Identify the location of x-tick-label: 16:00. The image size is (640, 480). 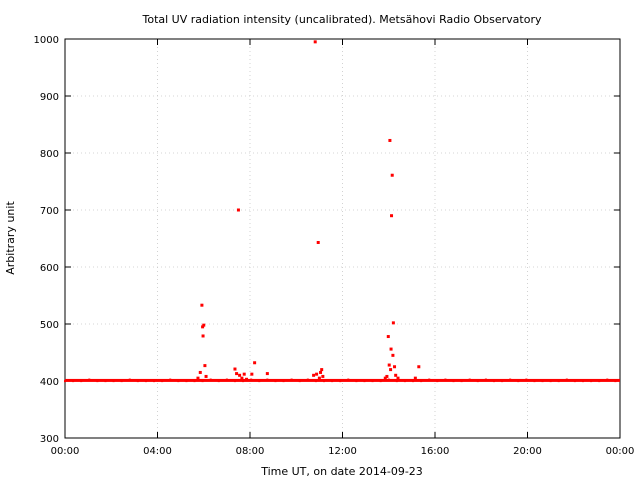
(435, 451).